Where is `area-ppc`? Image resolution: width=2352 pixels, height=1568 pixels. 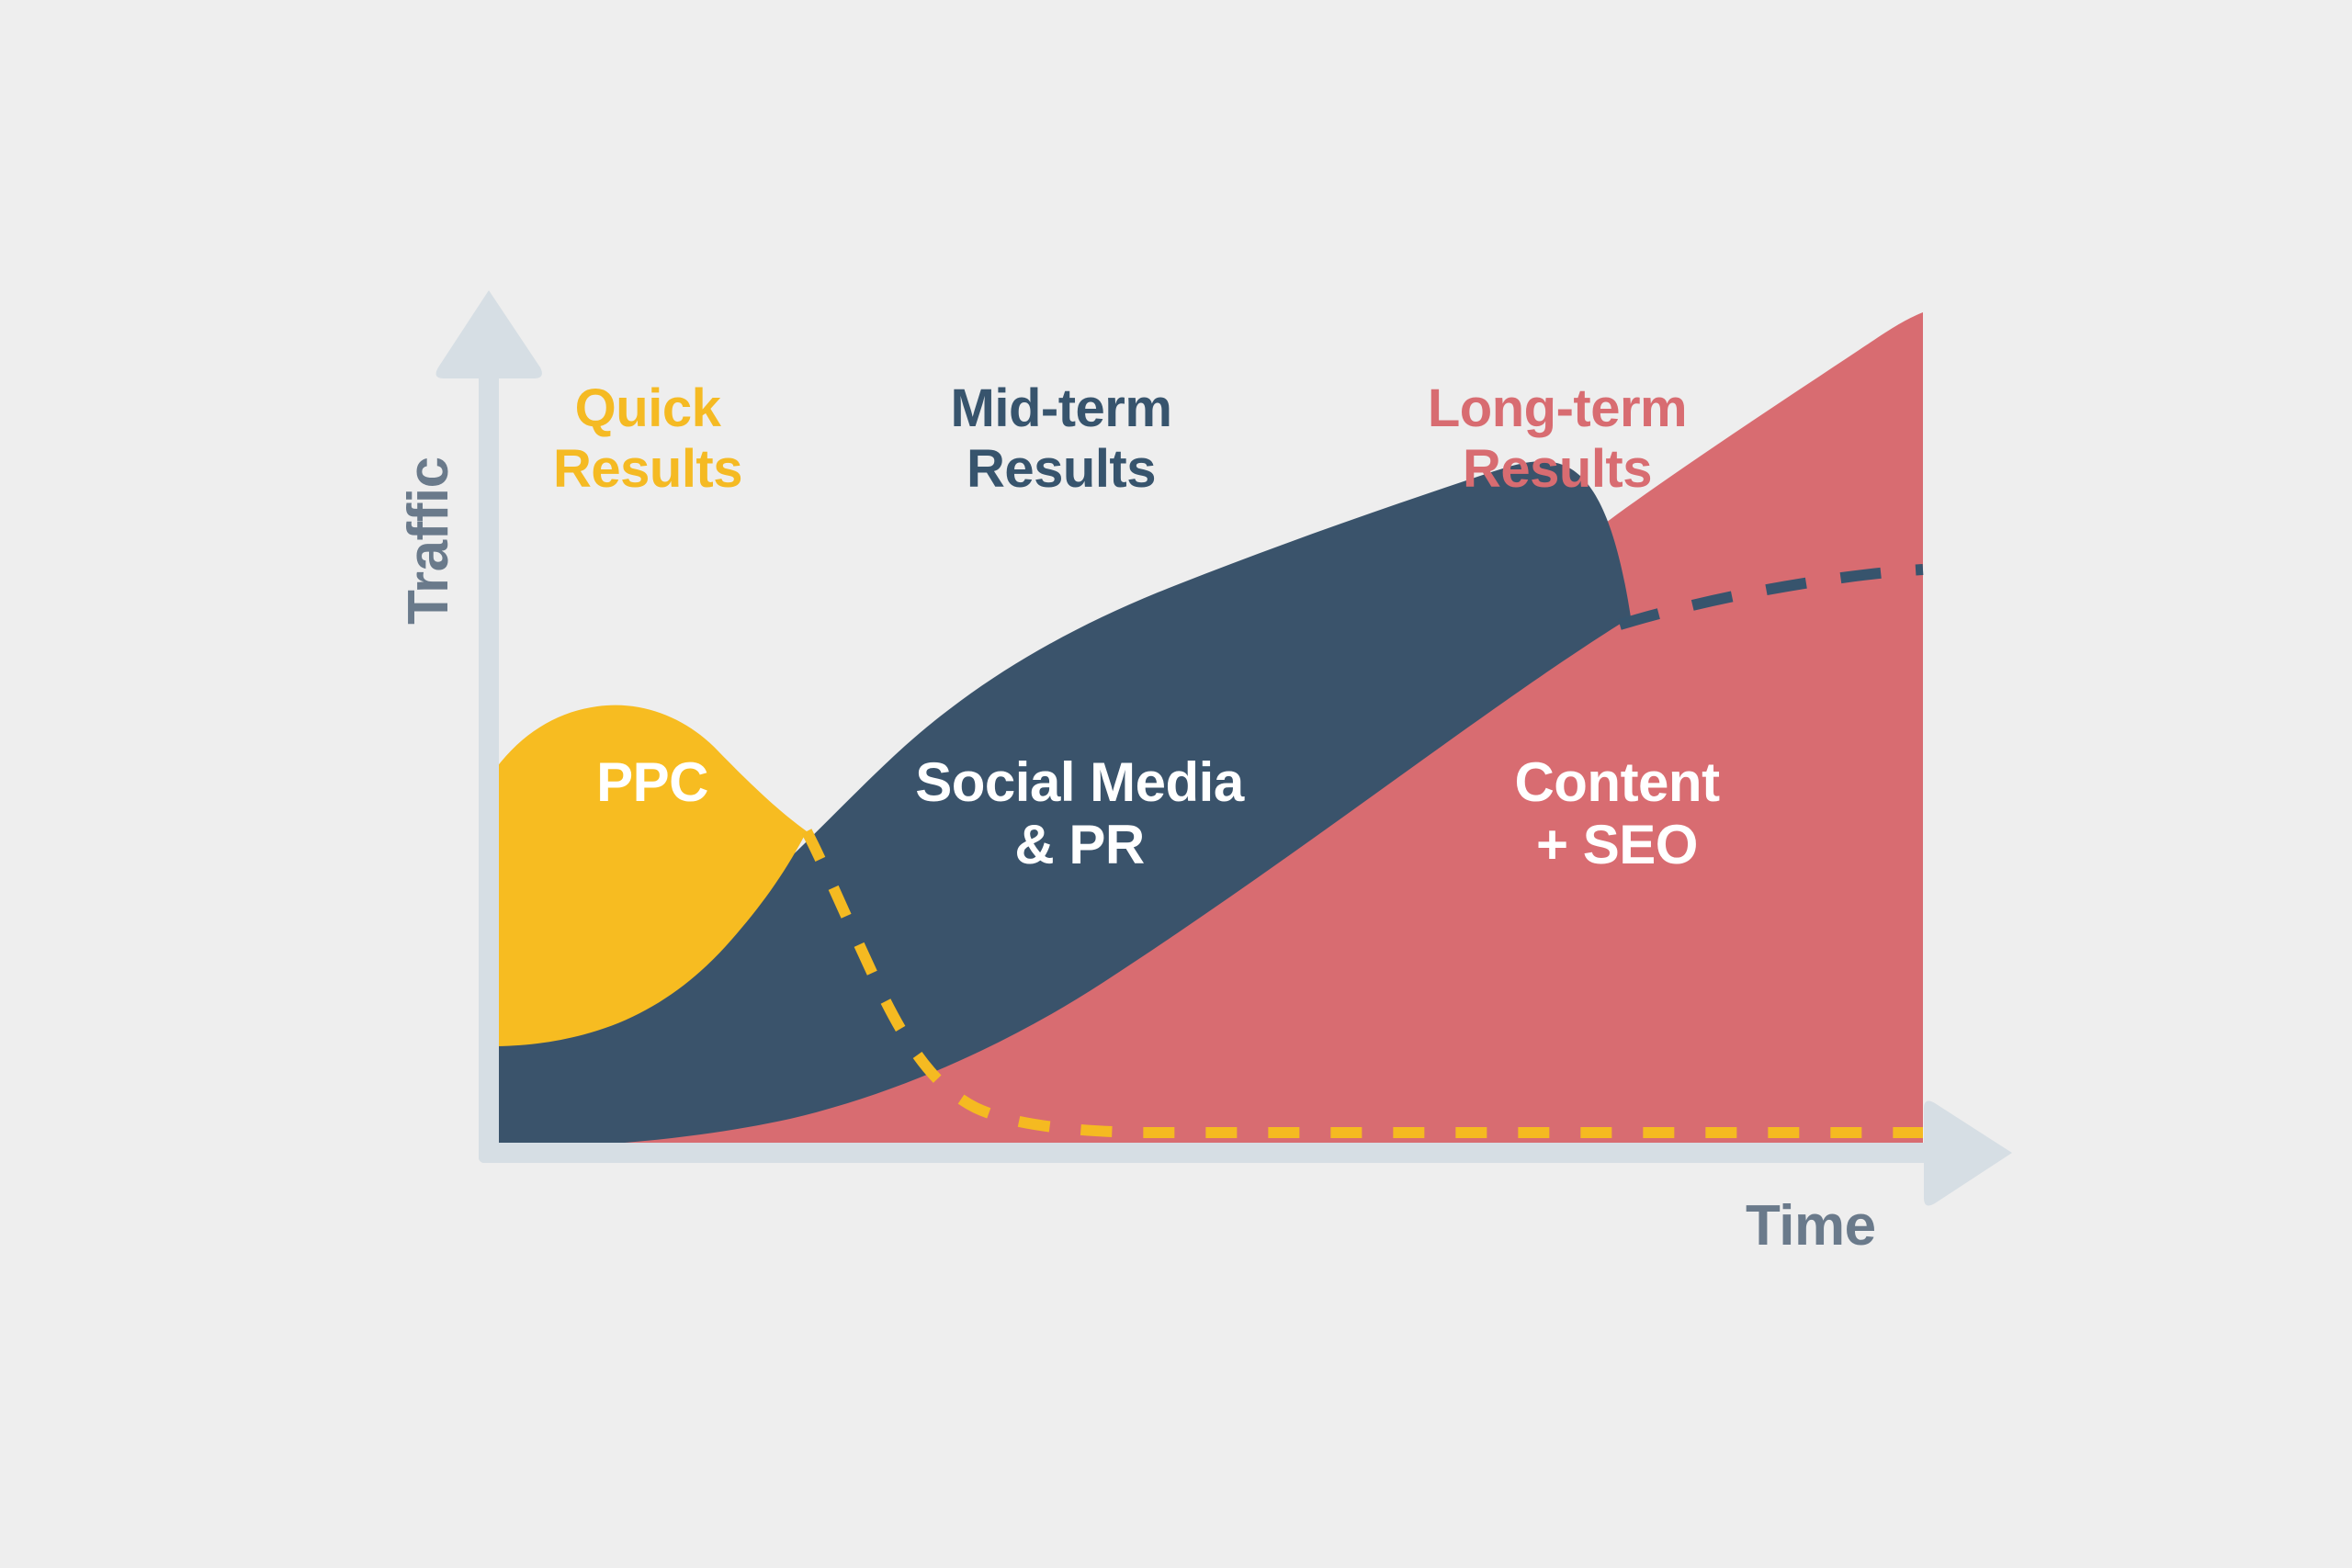 area-ppc is located at coordinates (649, 875).